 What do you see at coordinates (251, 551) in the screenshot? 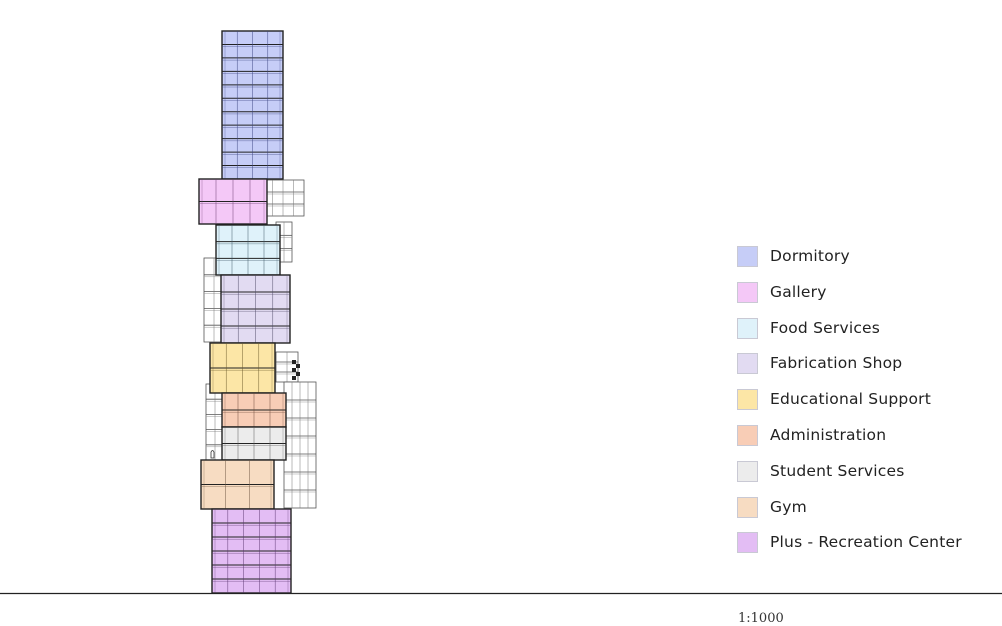
I see `recreation-center-volume` at bounding box center [251, 551].